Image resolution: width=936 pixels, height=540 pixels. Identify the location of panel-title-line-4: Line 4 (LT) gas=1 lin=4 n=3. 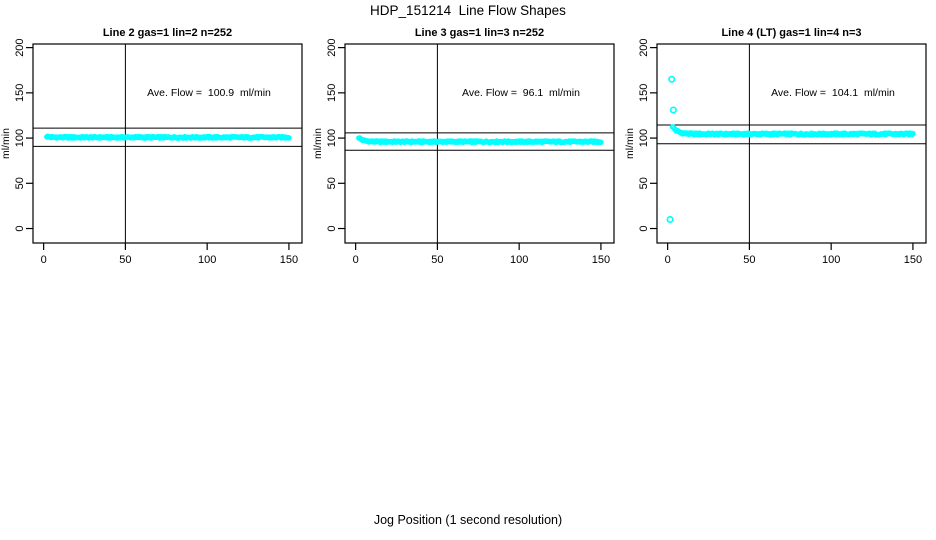
(791, 33).